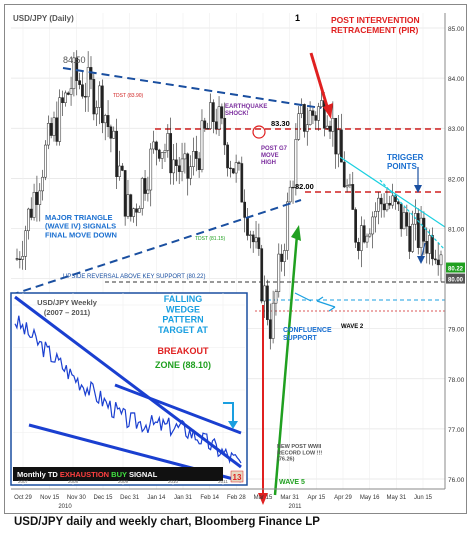  I want to click on y-tick-label: 85.00, so click(456, 29).